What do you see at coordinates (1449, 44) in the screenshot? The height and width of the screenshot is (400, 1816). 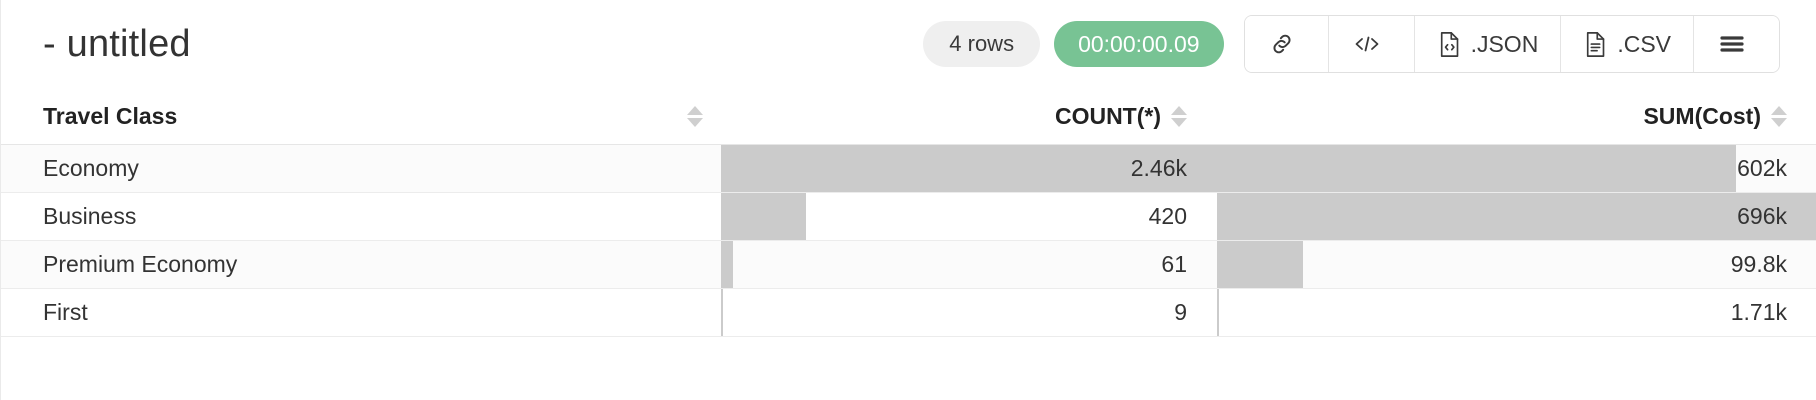 I see `file-code-icon` at bounding box center [1449, 44].